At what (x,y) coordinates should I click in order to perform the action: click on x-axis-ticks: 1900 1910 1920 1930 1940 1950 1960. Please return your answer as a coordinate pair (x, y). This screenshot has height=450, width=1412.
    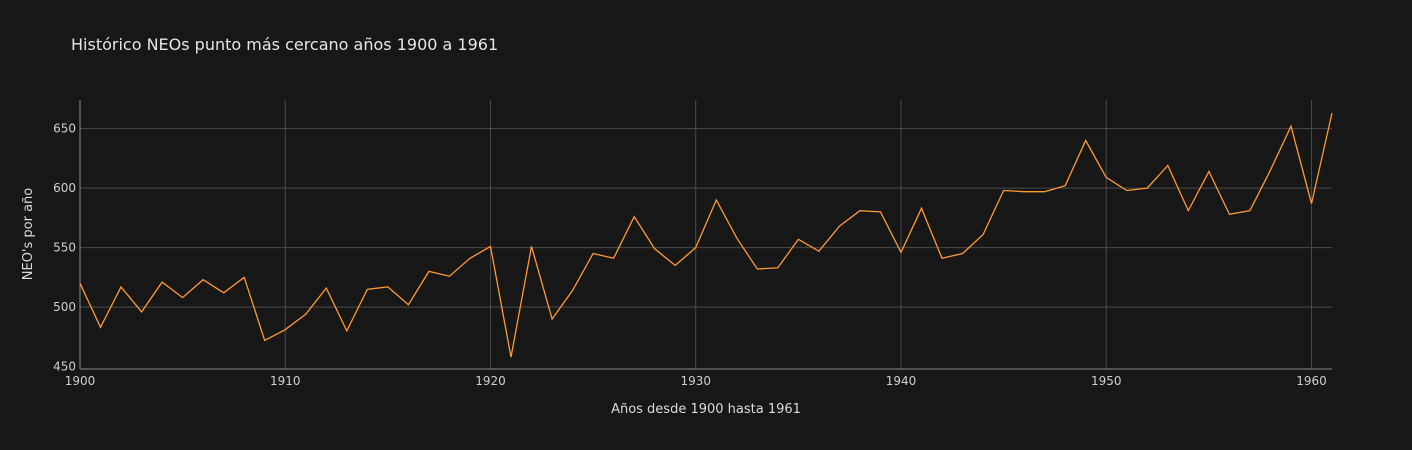
    Looking at the image, I should click on (696, 381).